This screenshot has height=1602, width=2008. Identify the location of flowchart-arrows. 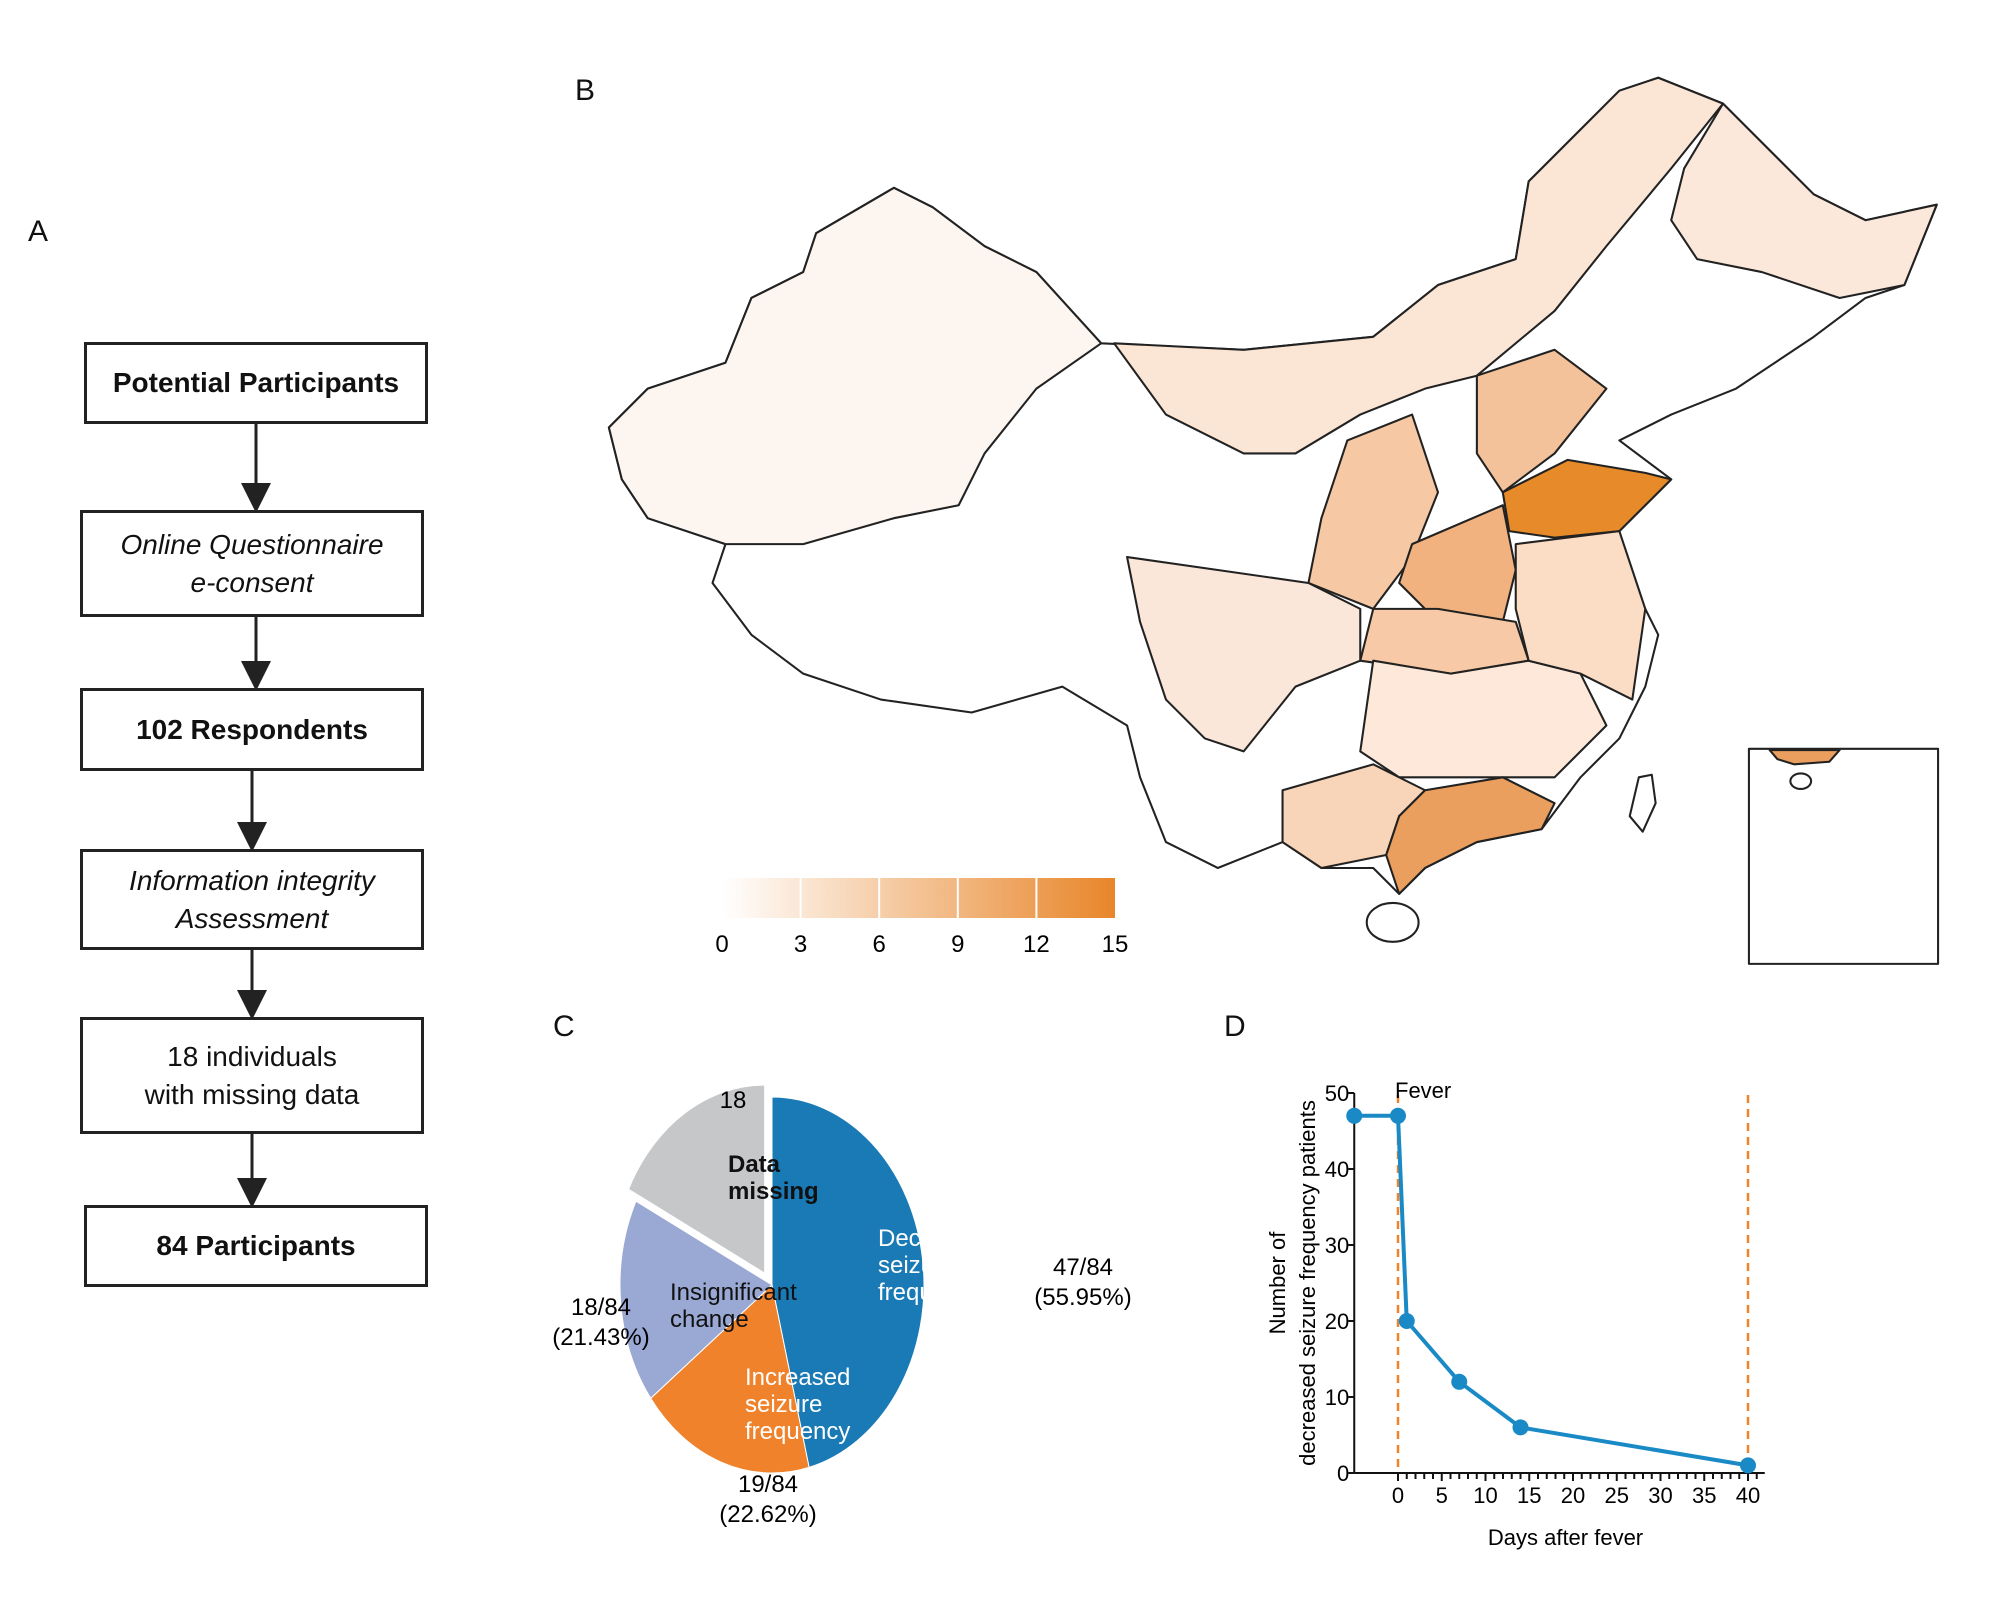
(254, 816).